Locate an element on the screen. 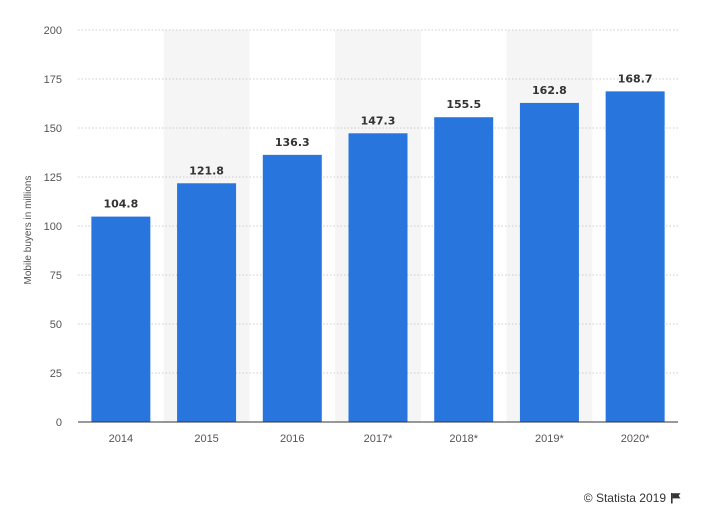 This screenshot has height=514, width=704. flag-icon is located at coordinates (676, 498).